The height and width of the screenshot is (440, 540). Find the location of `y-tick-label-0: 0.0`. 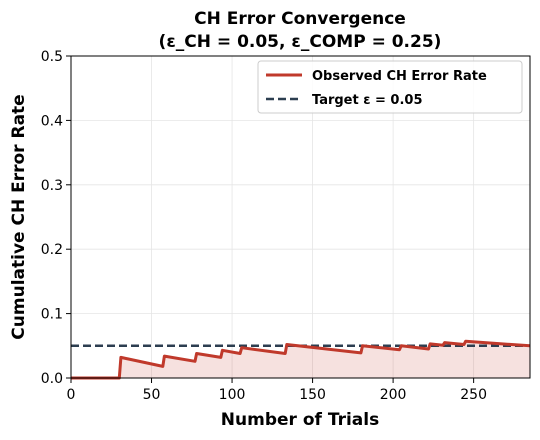

y-tick-label-0: 0.0 is located at coordinates (52, 379).